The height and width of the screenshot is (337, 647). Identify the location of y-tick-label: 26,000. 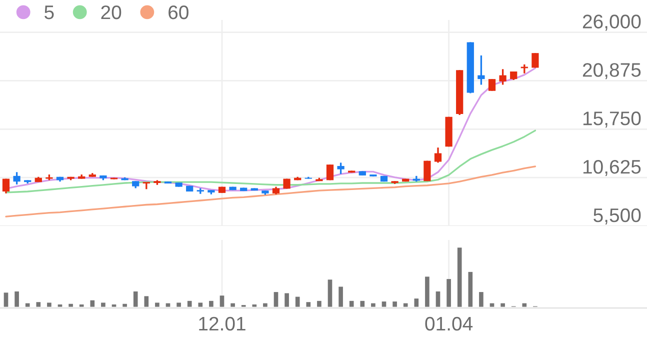
(611, 22).